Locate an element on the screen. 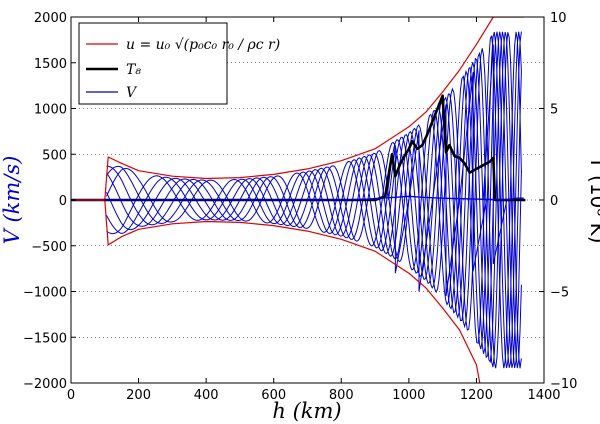  y-right-tick-label: 5 is located at coordinates (554, 110).